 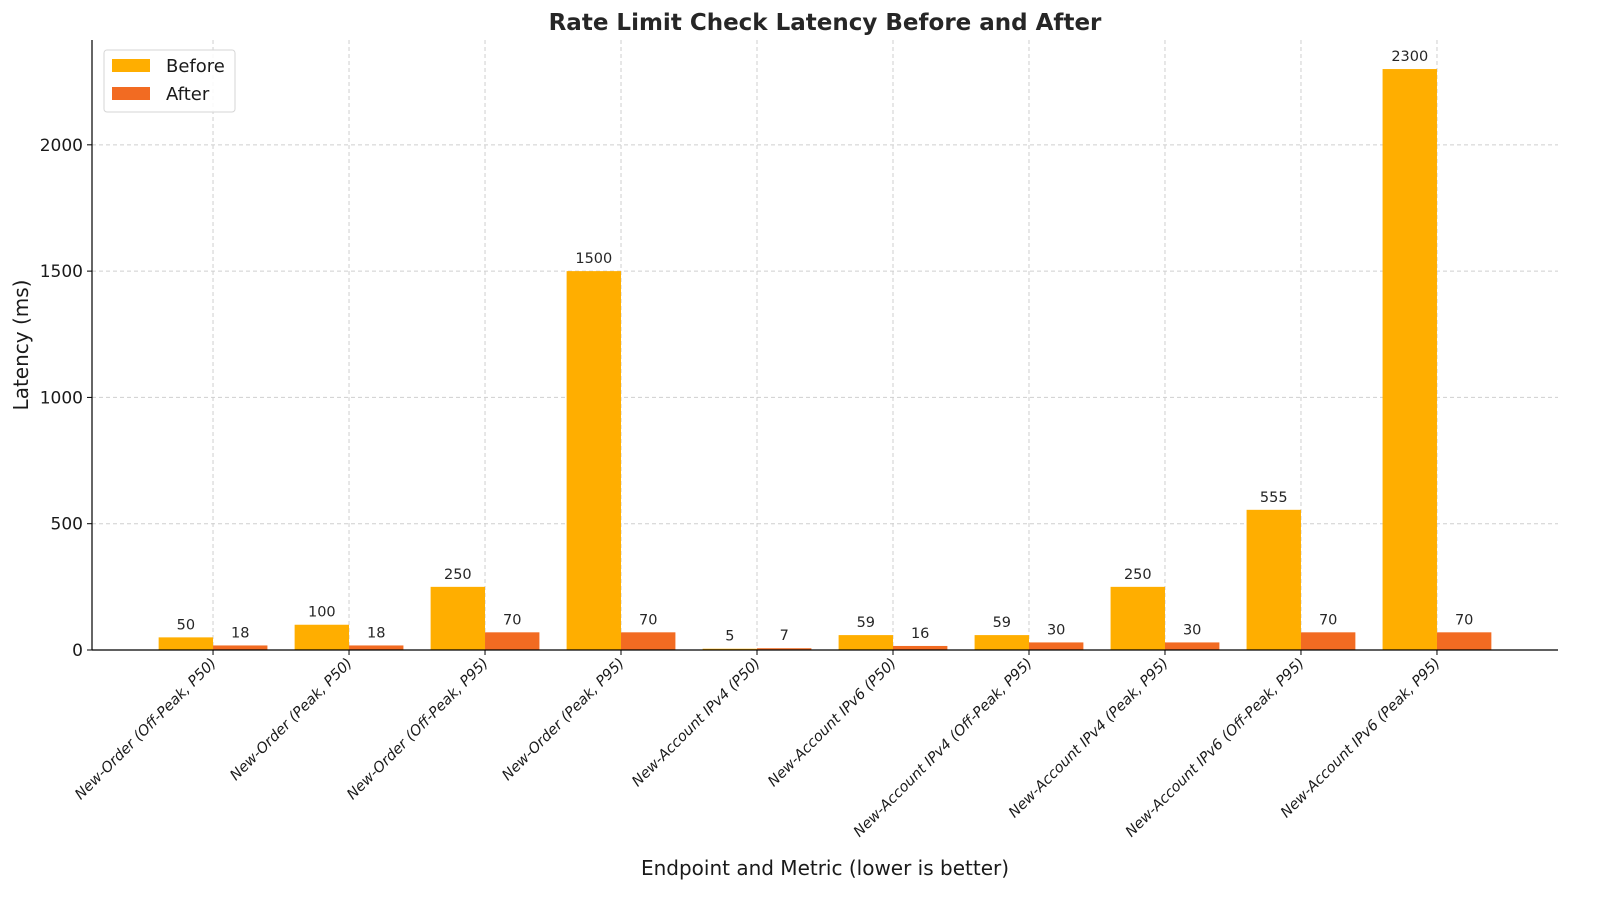 I want to click on data-label: 7, so click(x=784, y=636).